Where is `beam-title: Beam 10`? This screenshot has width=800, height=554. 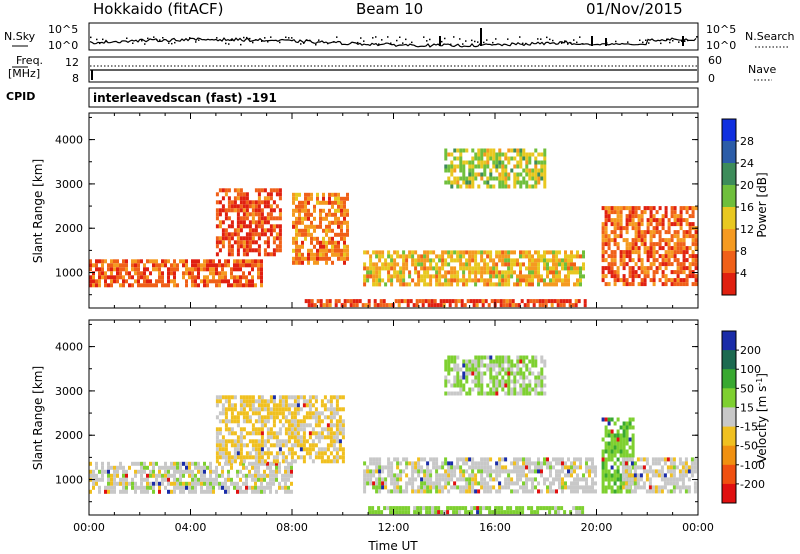
beam-title: Beam 10 is located at coordinates (389, 9).